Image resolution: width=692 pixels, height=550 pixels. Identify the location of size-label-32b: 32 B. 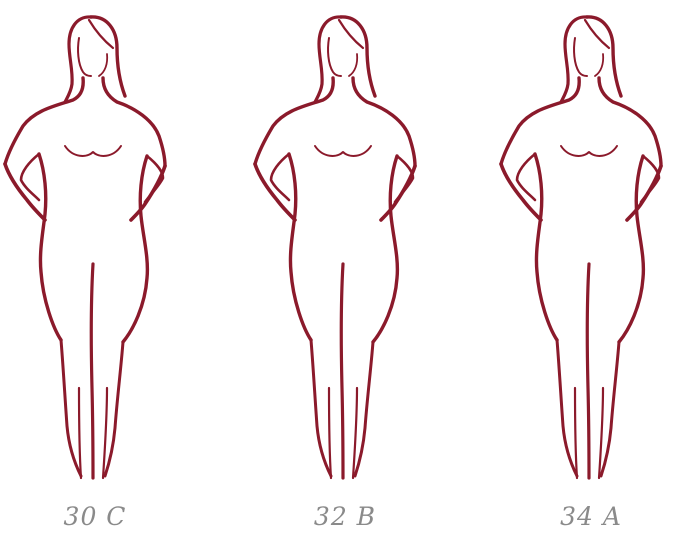
(345, 516).